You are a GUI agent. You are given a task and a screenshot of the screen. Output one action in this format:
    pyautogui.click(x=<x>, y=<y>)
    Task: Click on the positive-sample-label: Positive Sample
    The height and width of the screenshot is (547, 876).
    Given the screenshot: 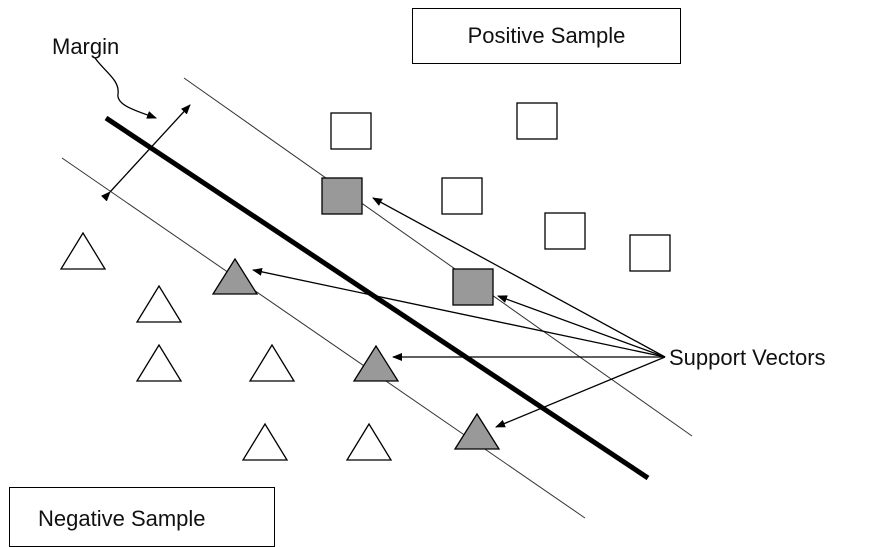 What is the action you would take?
    pyautogui.click(x=546, y=35)
    